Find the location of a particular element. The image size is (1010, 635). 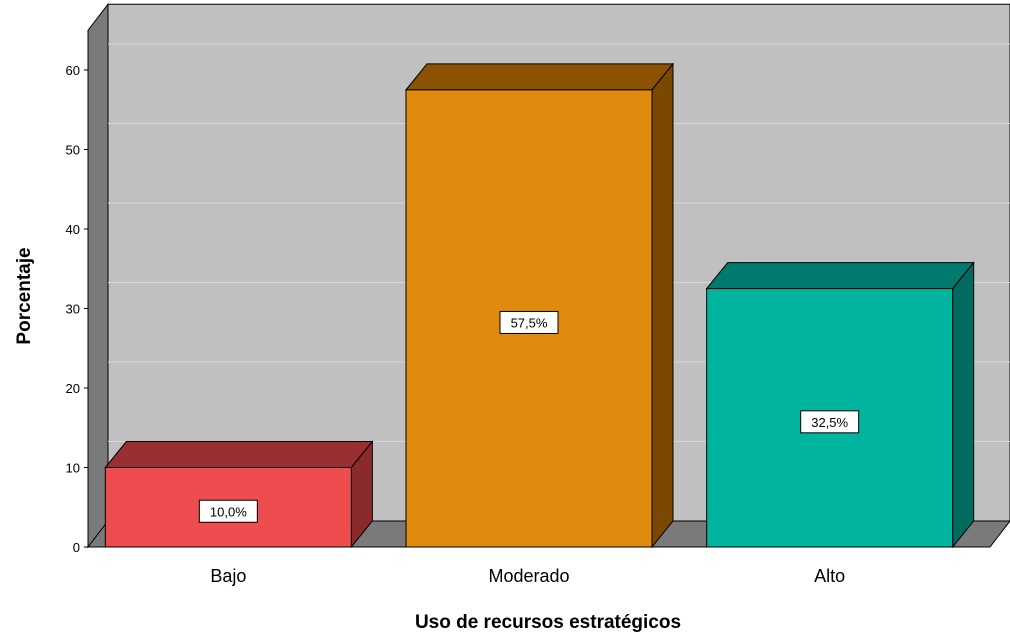

data-label: 57,5% is located at coordinates (529, 322).